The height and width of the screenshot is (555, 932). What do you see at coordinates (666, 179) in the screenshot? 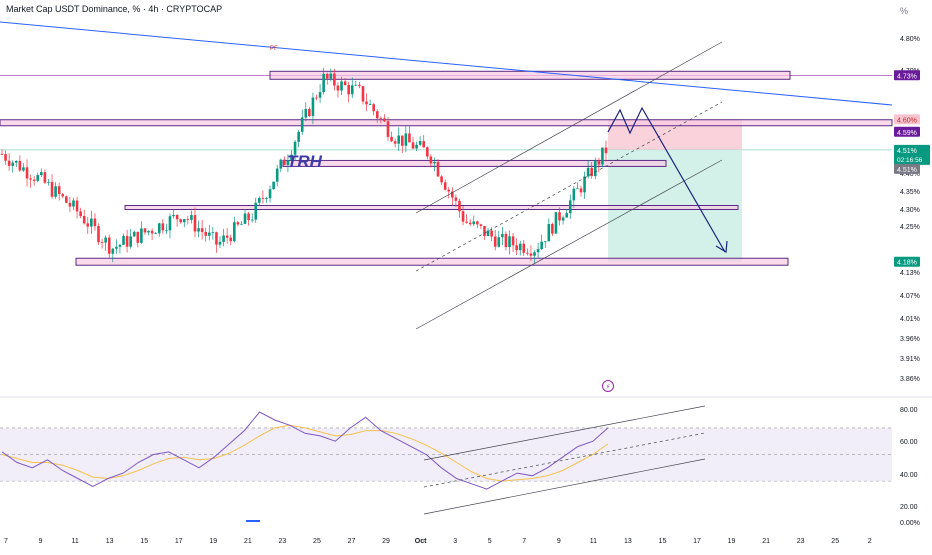
I see `projection-path` at bounding box center [666, 179].